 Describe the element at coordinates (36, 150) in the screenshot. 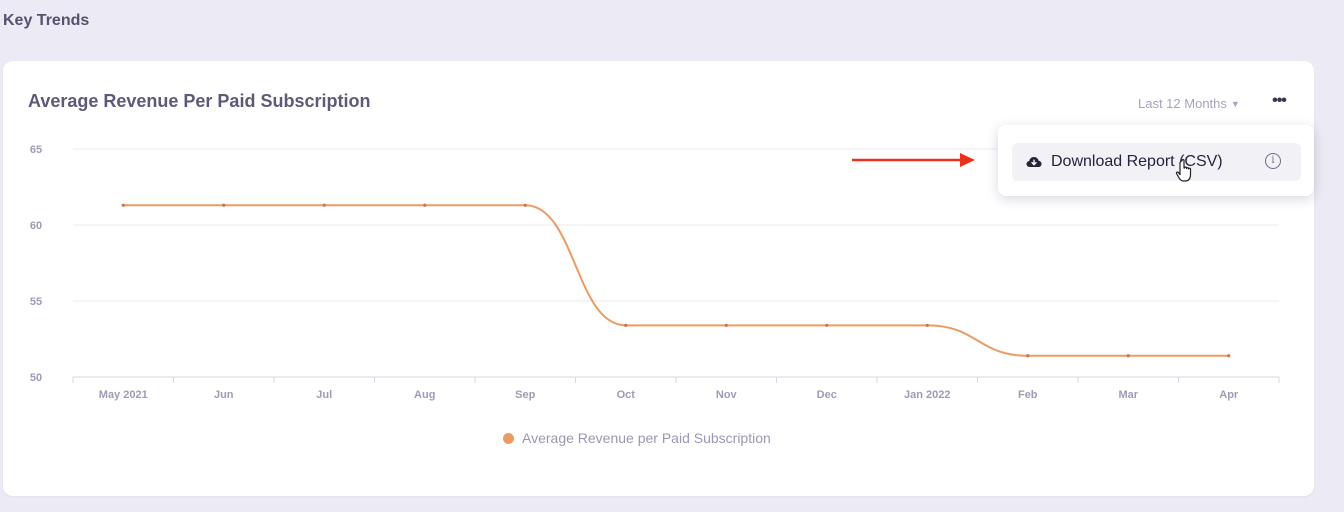

I see `y-tick-label: 65` at that location.